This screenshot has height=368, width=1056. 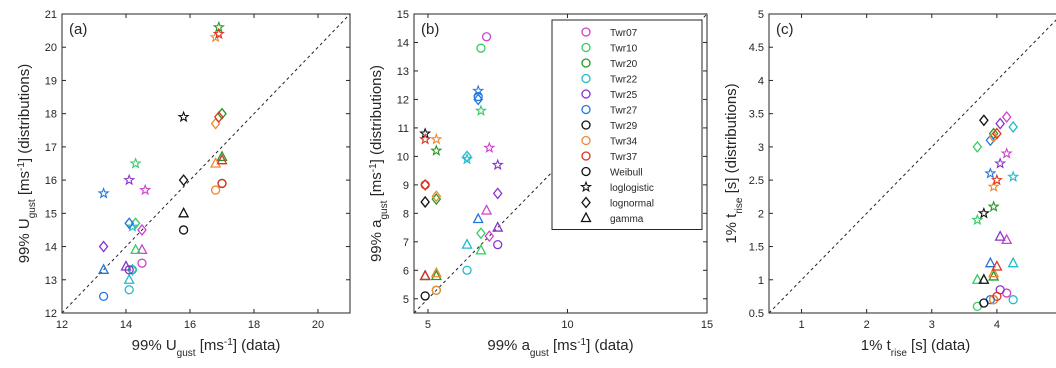 What do you see at coordinates (78, 29) in the screenshot?
I see `panel-label: (a)` at bounding box center [78, 29].